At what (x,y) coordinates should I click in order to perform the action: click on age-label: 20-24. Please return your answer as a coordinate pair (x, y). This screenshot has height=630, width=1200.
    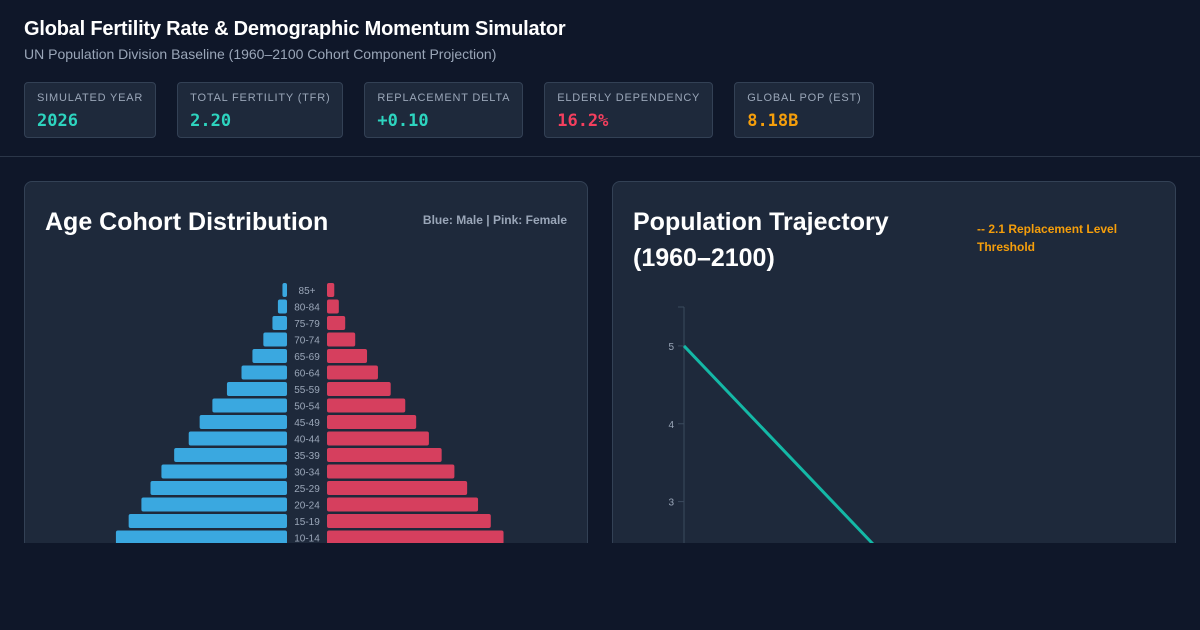
    Looking at the image, I should click on (307, 506).